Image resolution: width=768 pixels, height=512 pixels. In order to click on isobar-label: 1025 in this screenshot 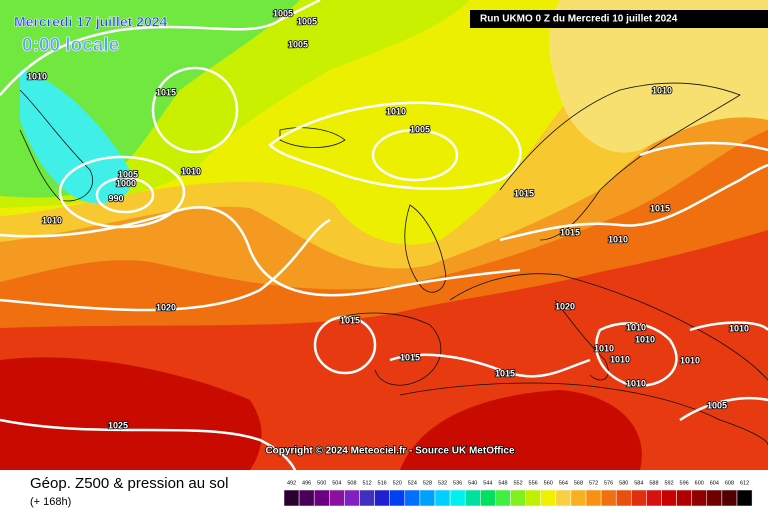, I will do `click(118, 425)`.